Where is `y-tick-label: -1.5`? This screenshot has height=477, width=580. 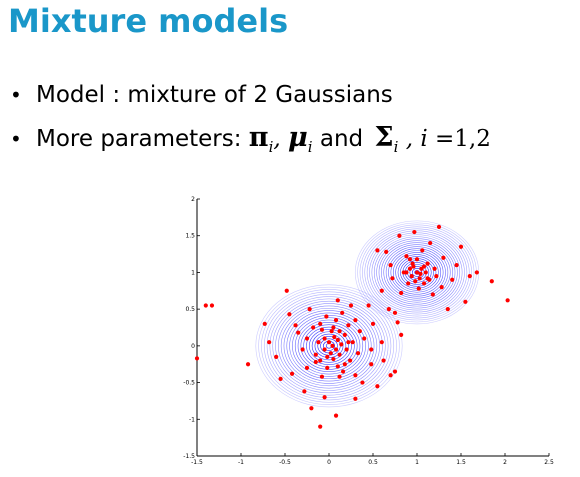
y-tick-label: -1.5 is located at coordinates (189, 456).